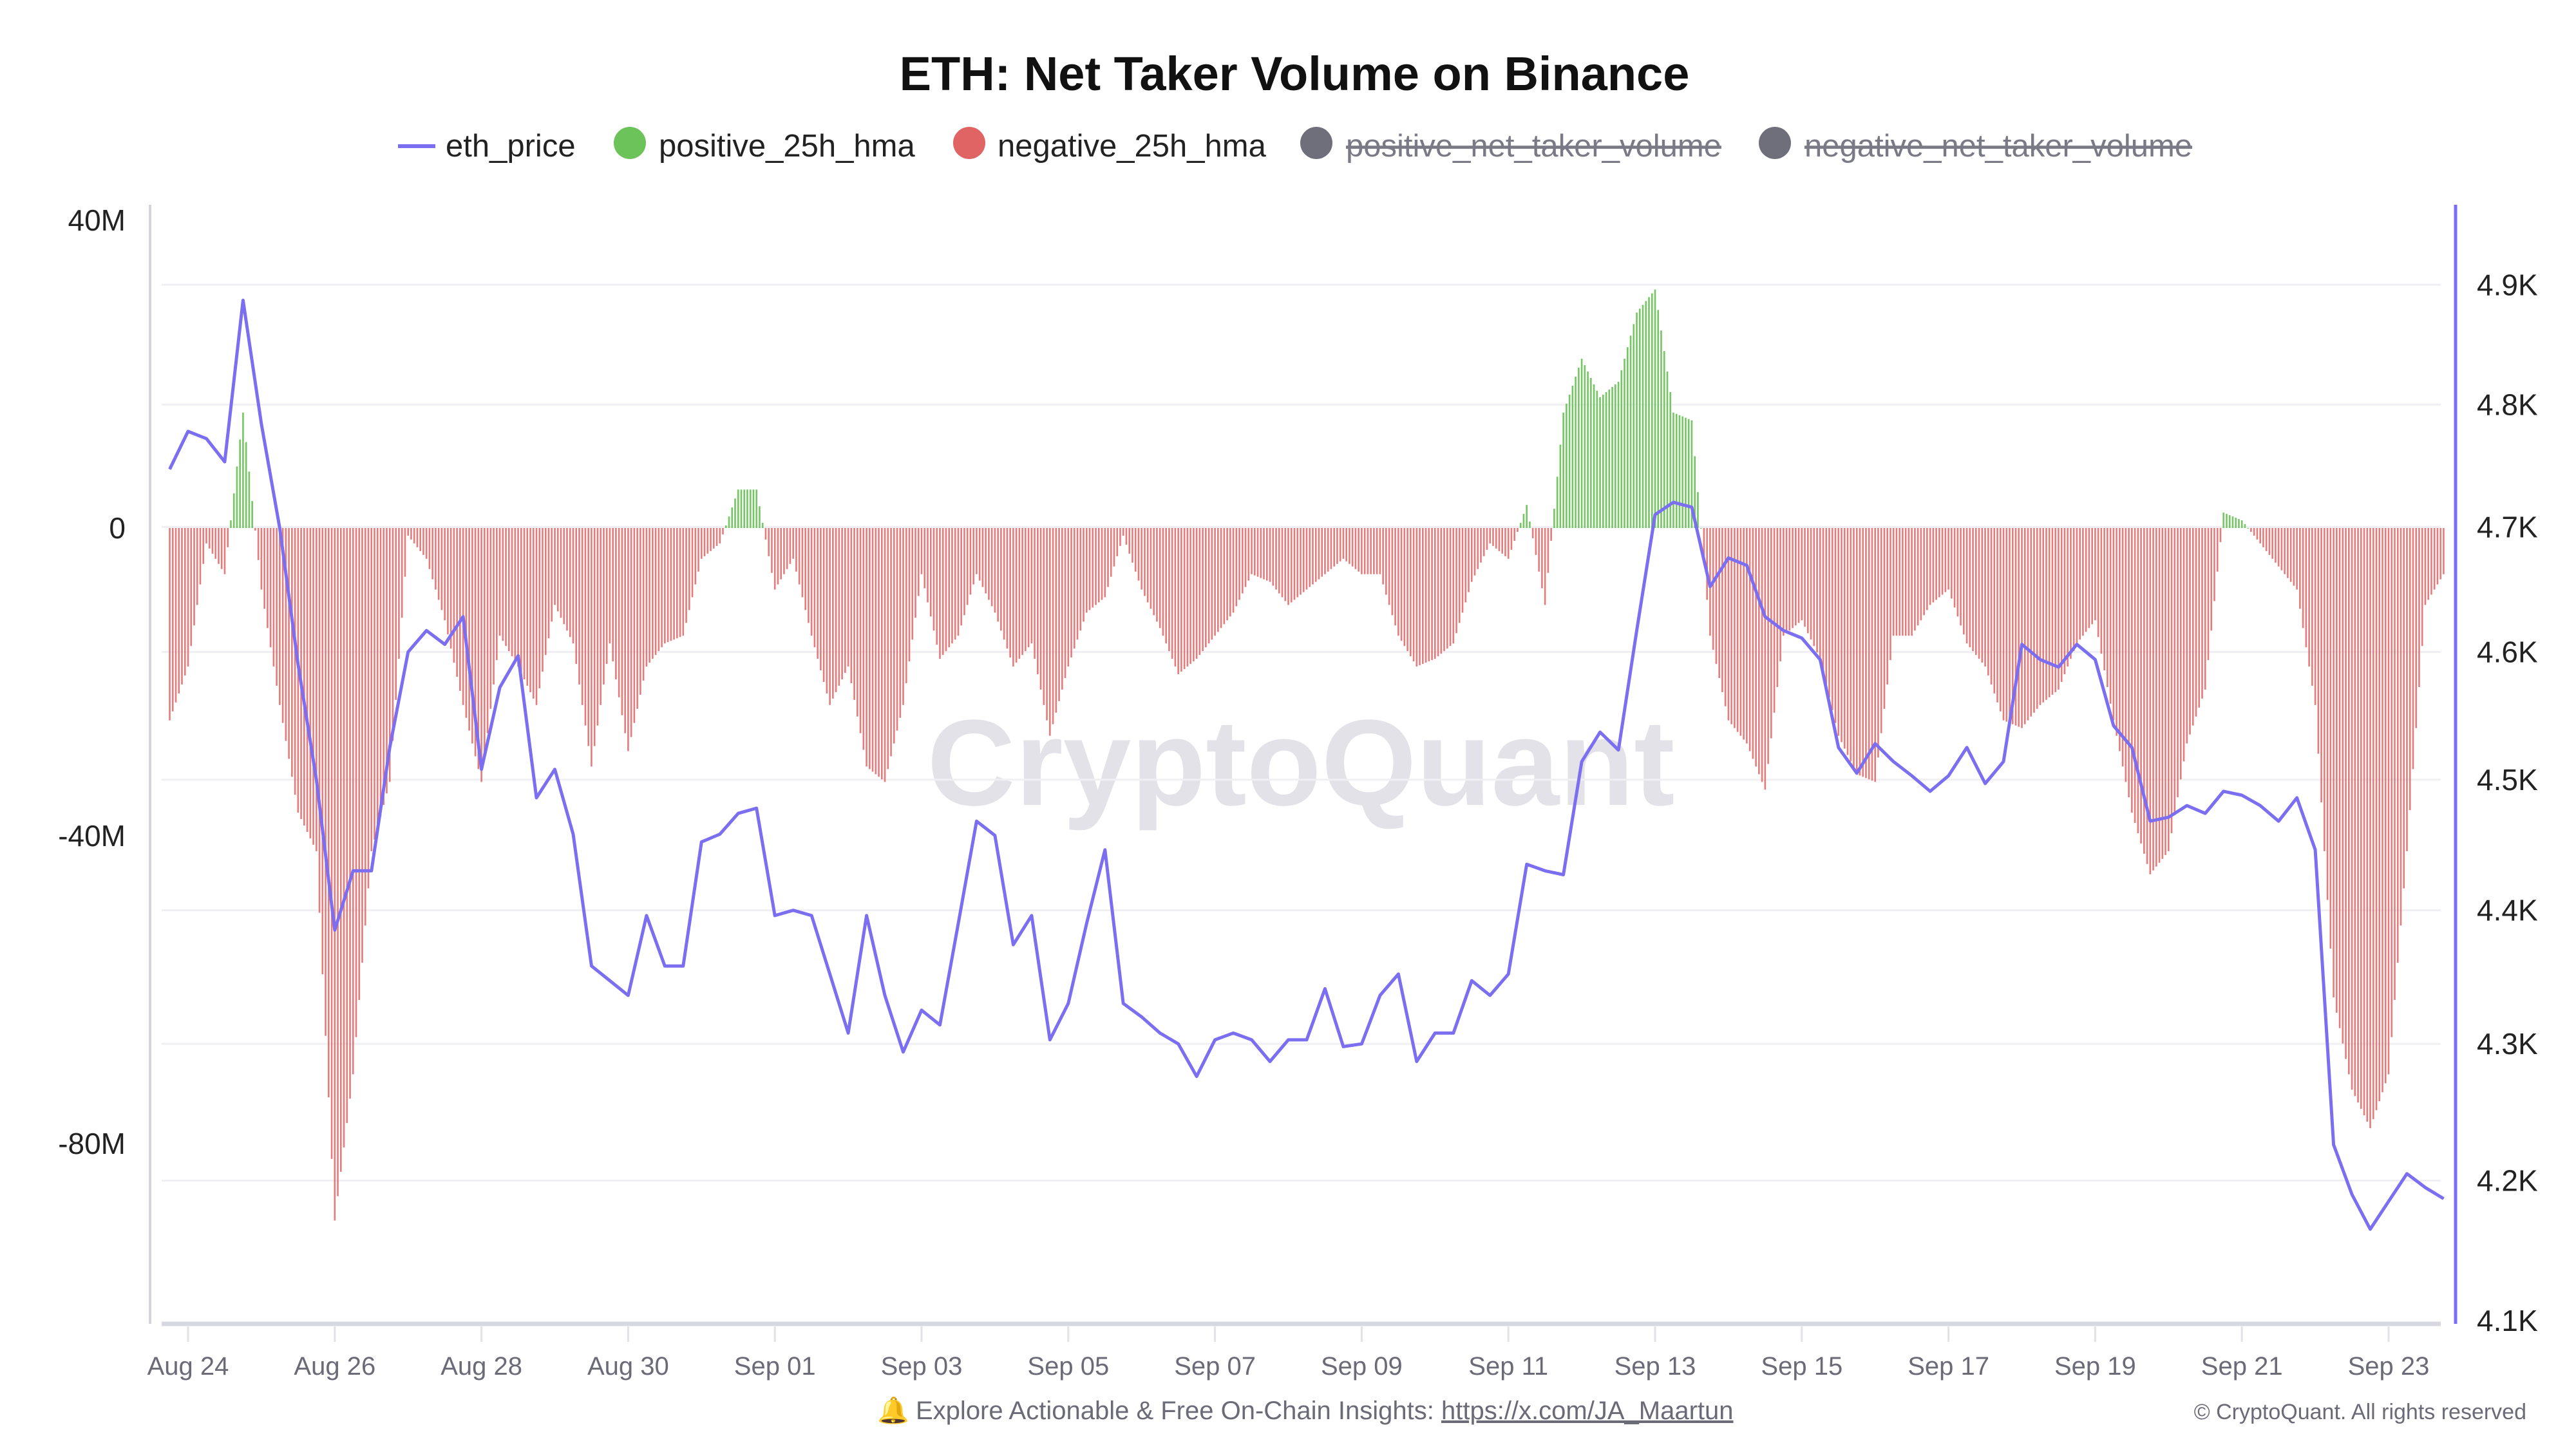  What do you see at coordinates (1510, 145) in the screenshot?
I see `legend-item-positive-net-taker-volume: positive_net_taker_volume` at bounding box center [1510, 145].